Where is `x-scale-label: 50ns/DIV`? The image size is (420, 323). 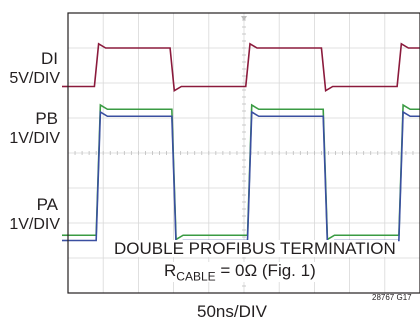
x-scale-label: 50ns/DIV is located at coordinates (232, 311).